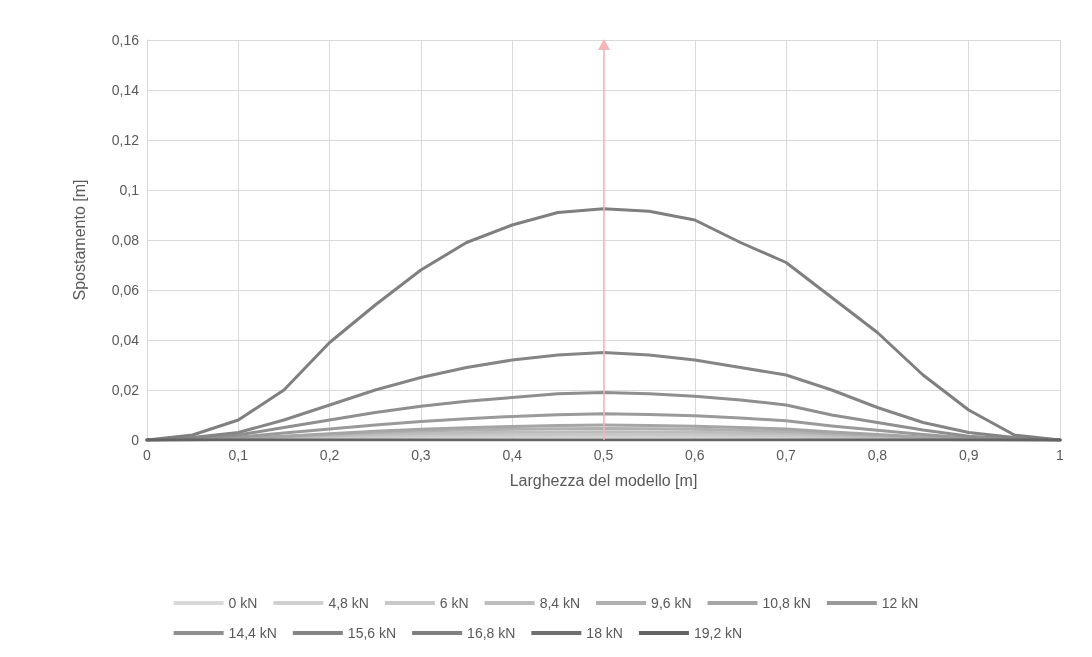 This screenshot has width=1092, height=657. I want to click on x-tick-label: 0,8, so click(877, 455).